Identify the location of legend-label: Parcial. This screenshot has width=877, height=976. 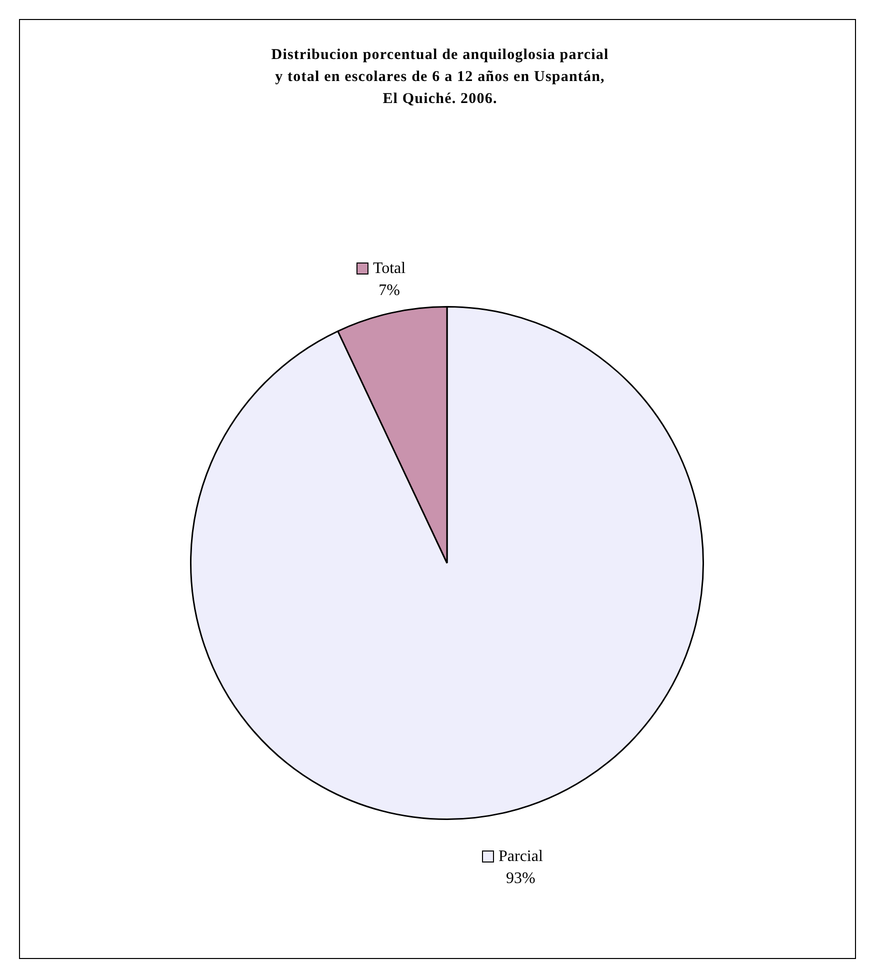
(521, 857).